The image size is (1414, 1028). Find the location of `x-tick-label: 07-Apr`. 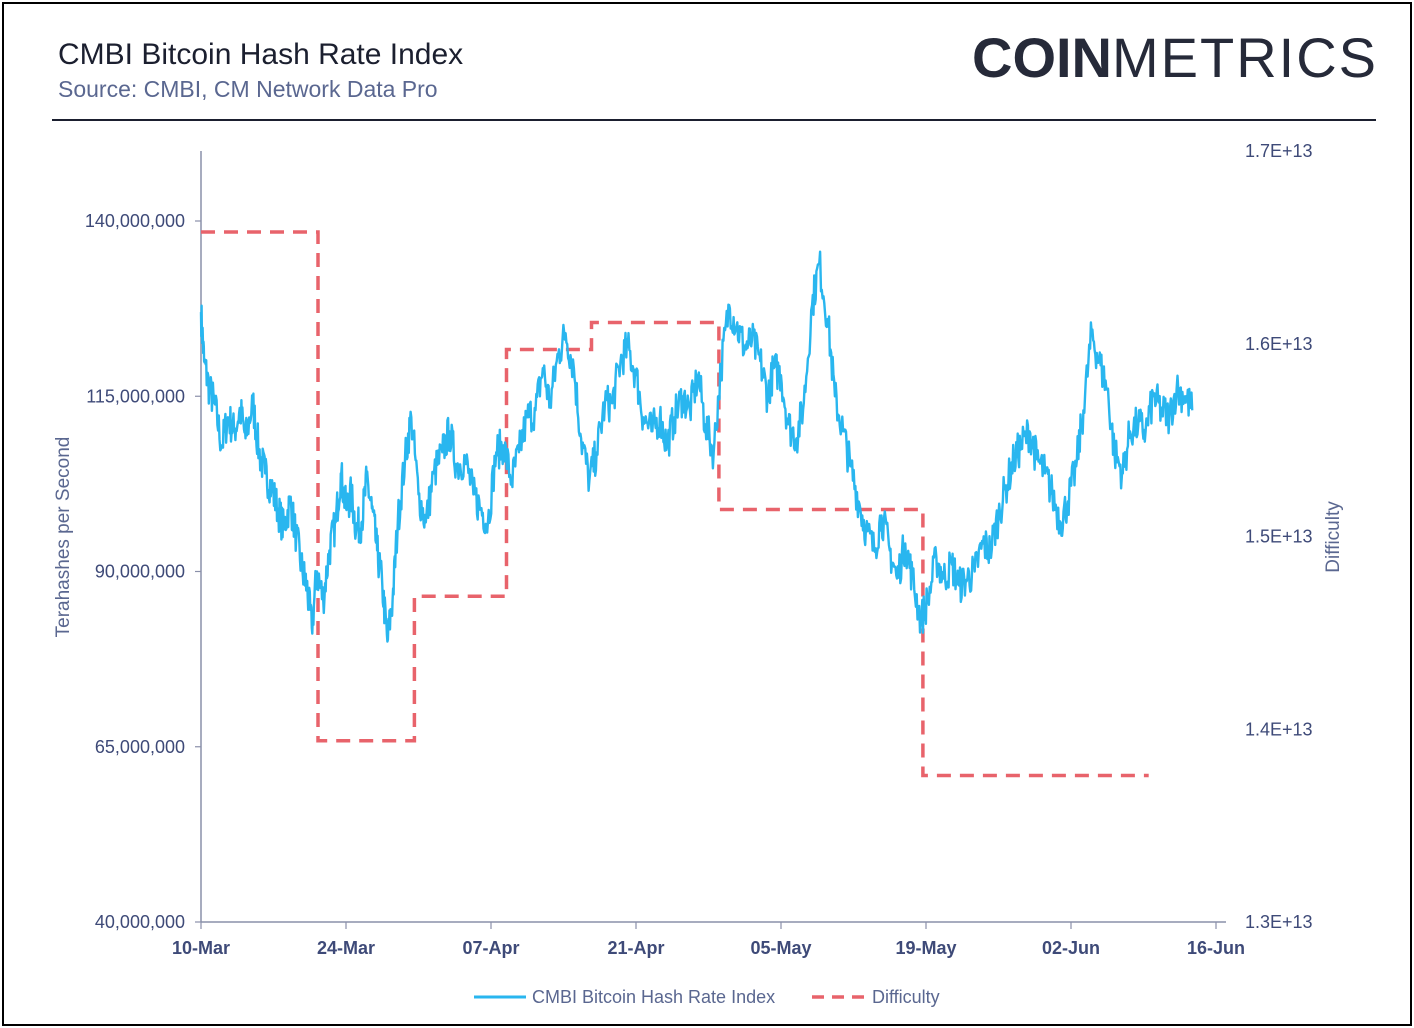

x-tick-label: 07-Apr is located at coordinates (490, 948).